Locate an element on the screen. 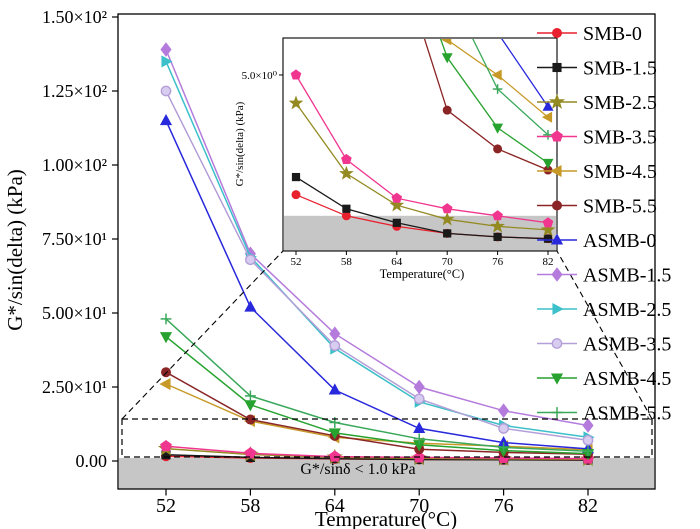 The image size is (700, 529). series-ASMB-4.5 is located at coordinates (496, 104).